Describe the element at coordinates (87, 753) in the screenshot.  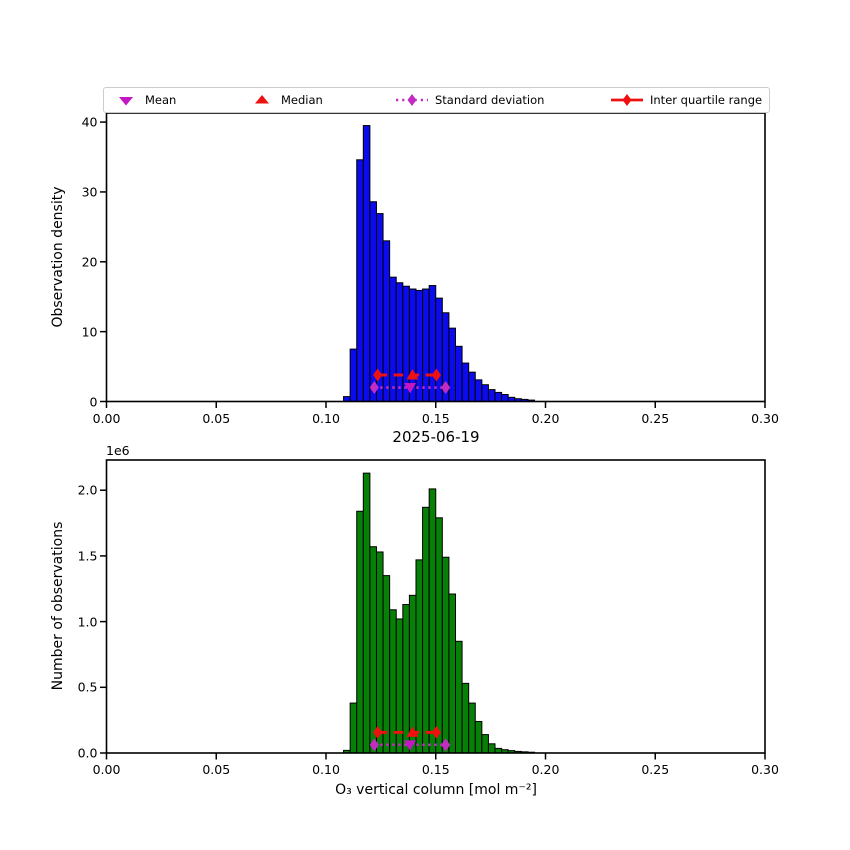
I see `y-tick-label: 0.0` at that location.